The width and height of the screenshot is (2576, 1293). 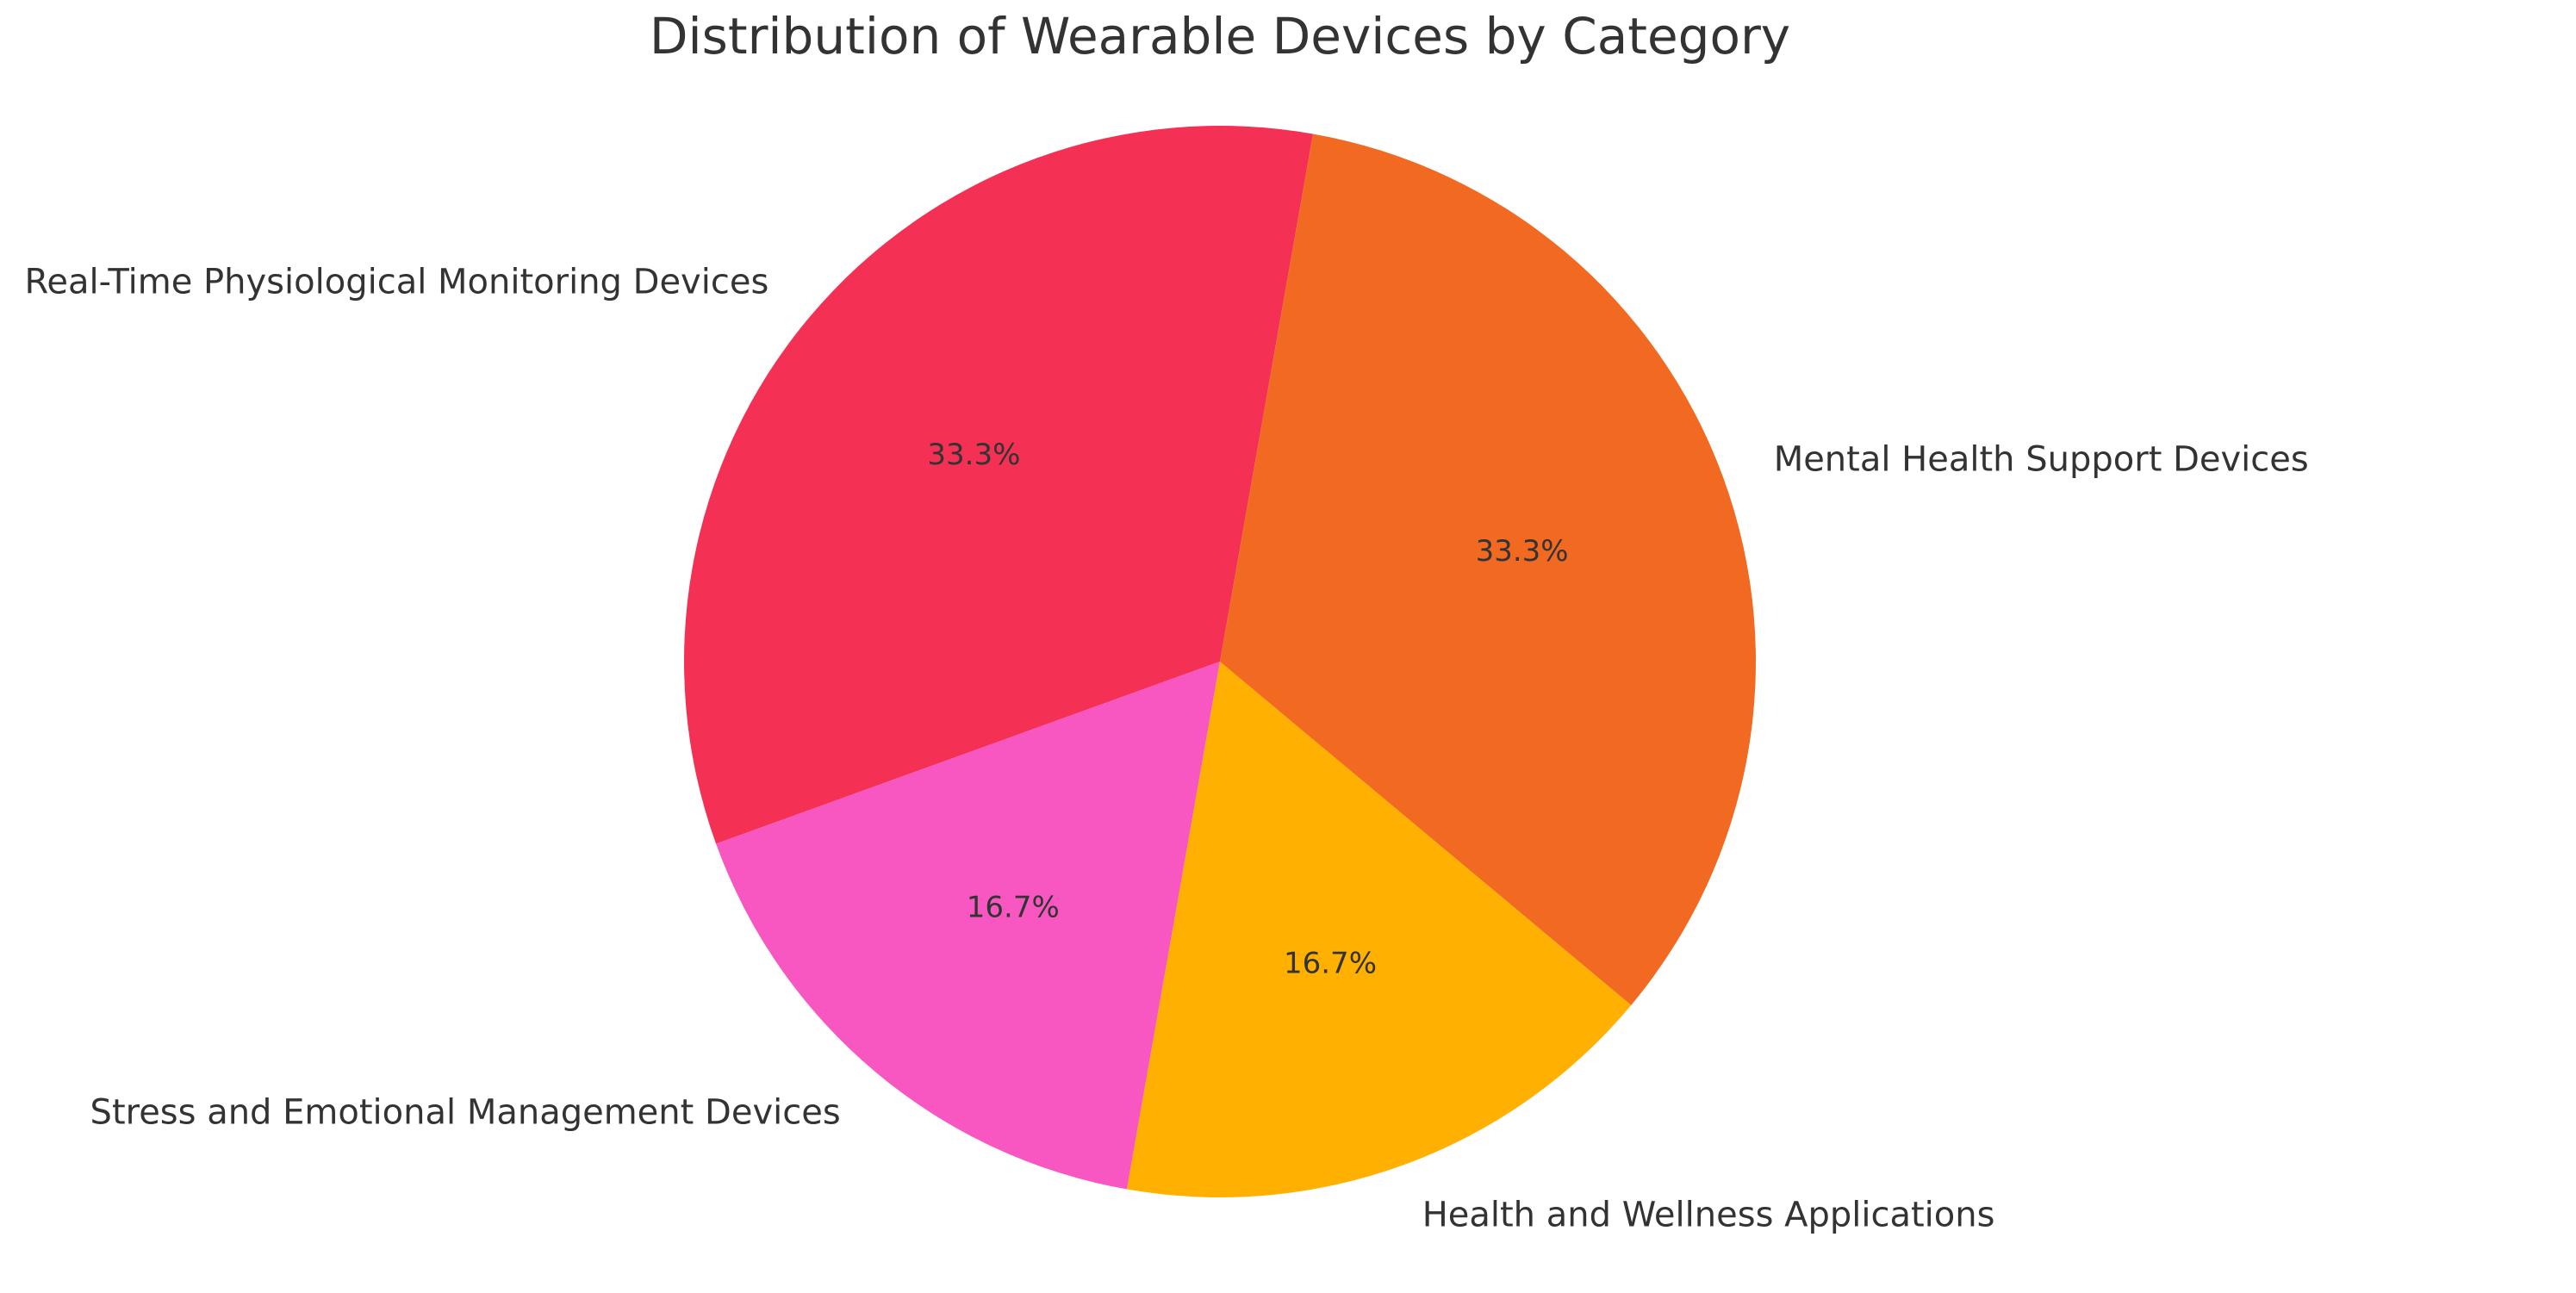 I want to click on pie-slice-stress-and-emotional-management-devices, so click(x=968, y=926).